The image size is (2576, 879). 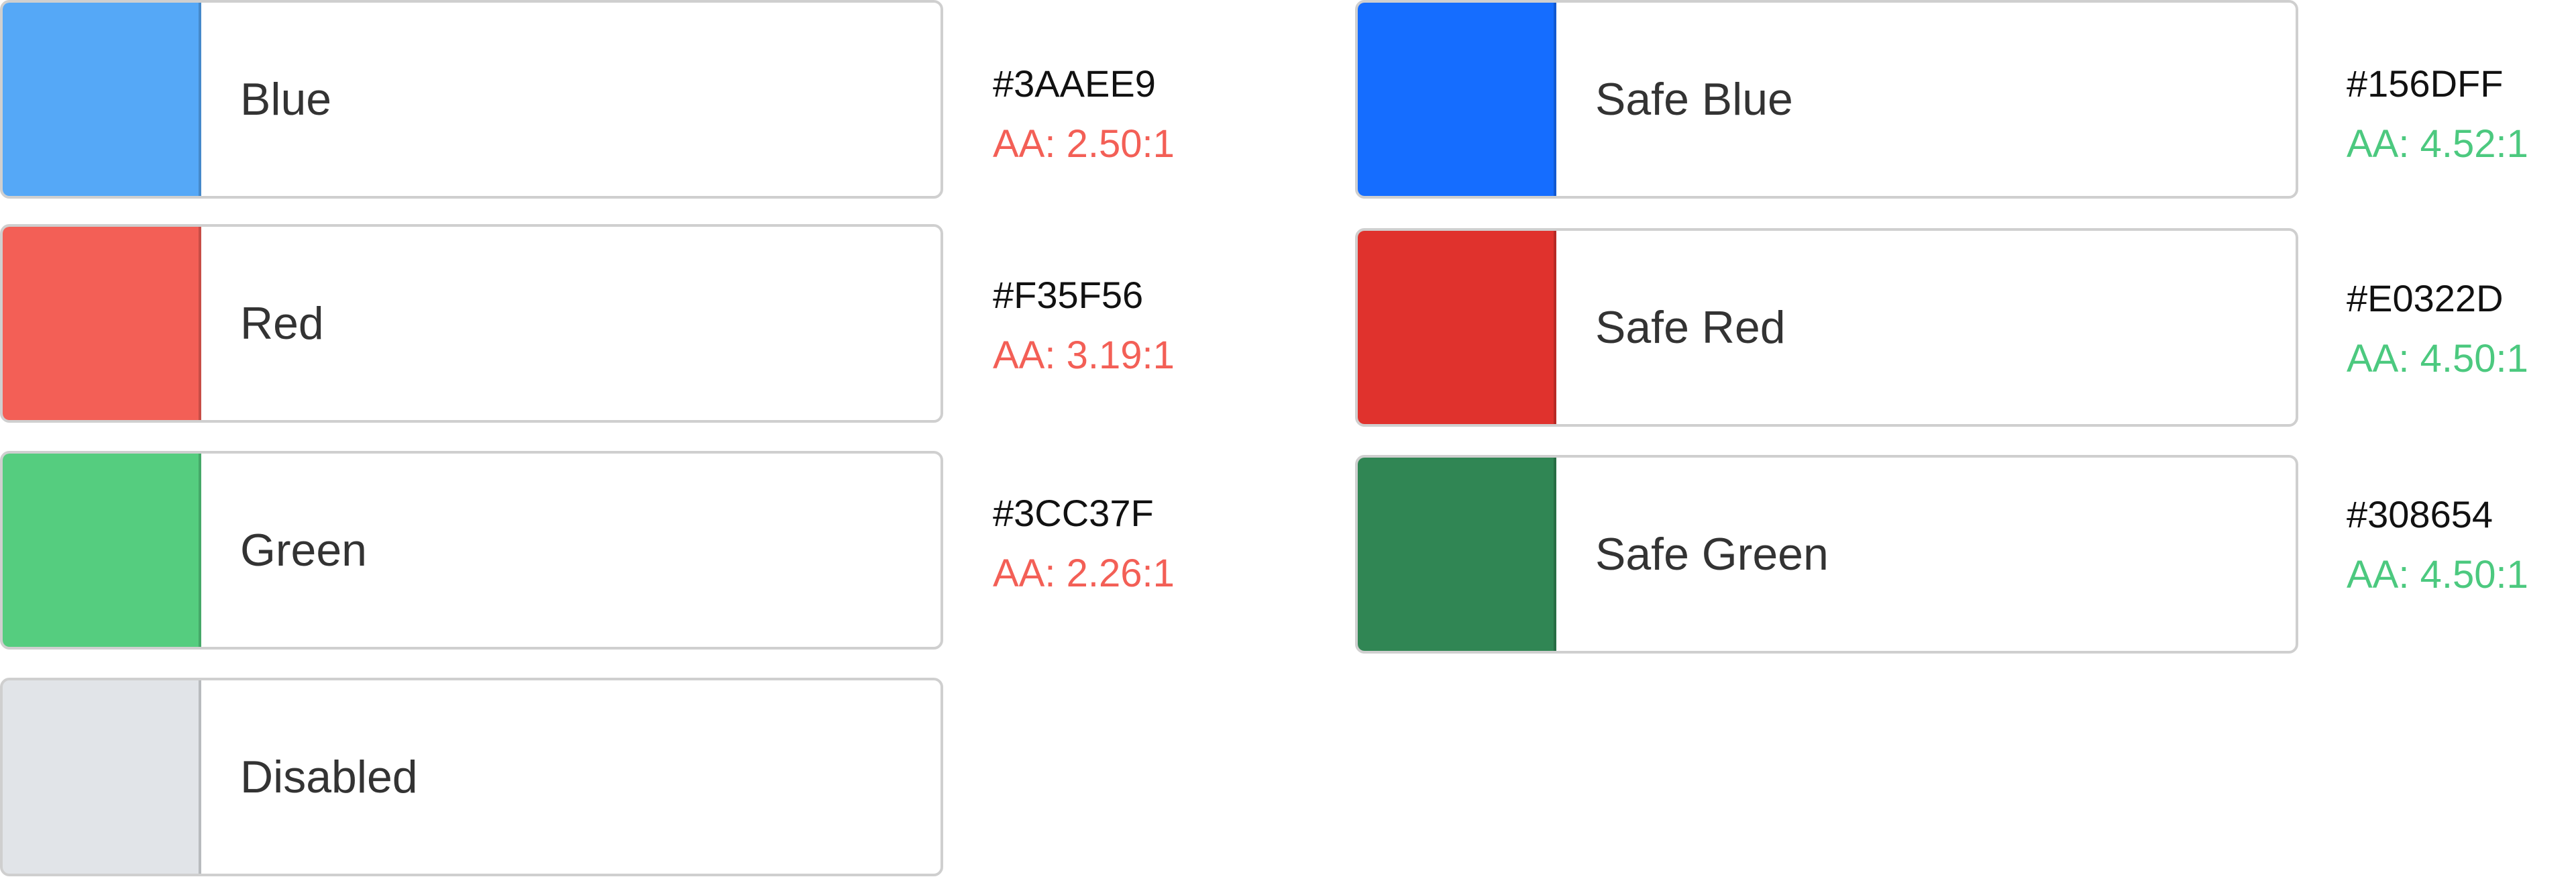 What do you see at coordinates (471, 323) in the screenshot?
I see `swatch-card-red: Red` at bounding box center [471, 323].